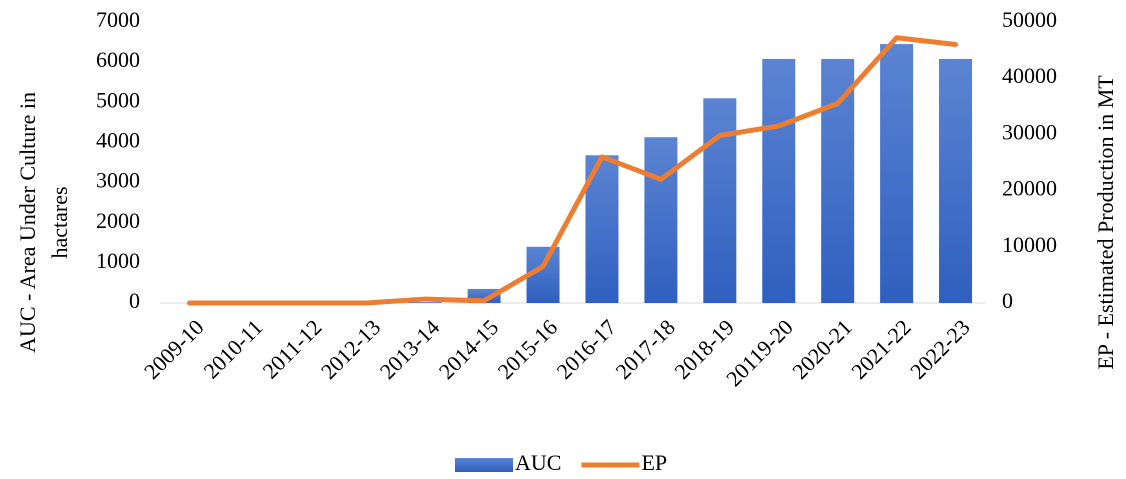 This screenshot has width=1126, height=479. Describe the element at coordinates (27, 222) in the screenshot. I see `y-axis-title: AUC - Area Under Culture in` at that location.